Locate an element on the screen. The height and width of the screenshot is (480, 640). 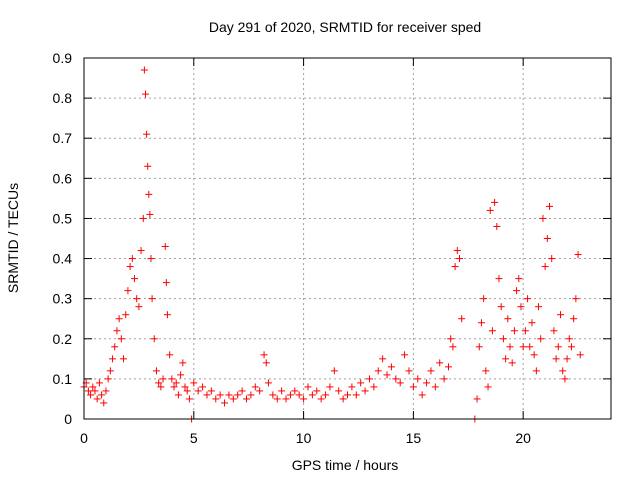
y-tick-label: 0.6 is located at coordinates (63, 178).